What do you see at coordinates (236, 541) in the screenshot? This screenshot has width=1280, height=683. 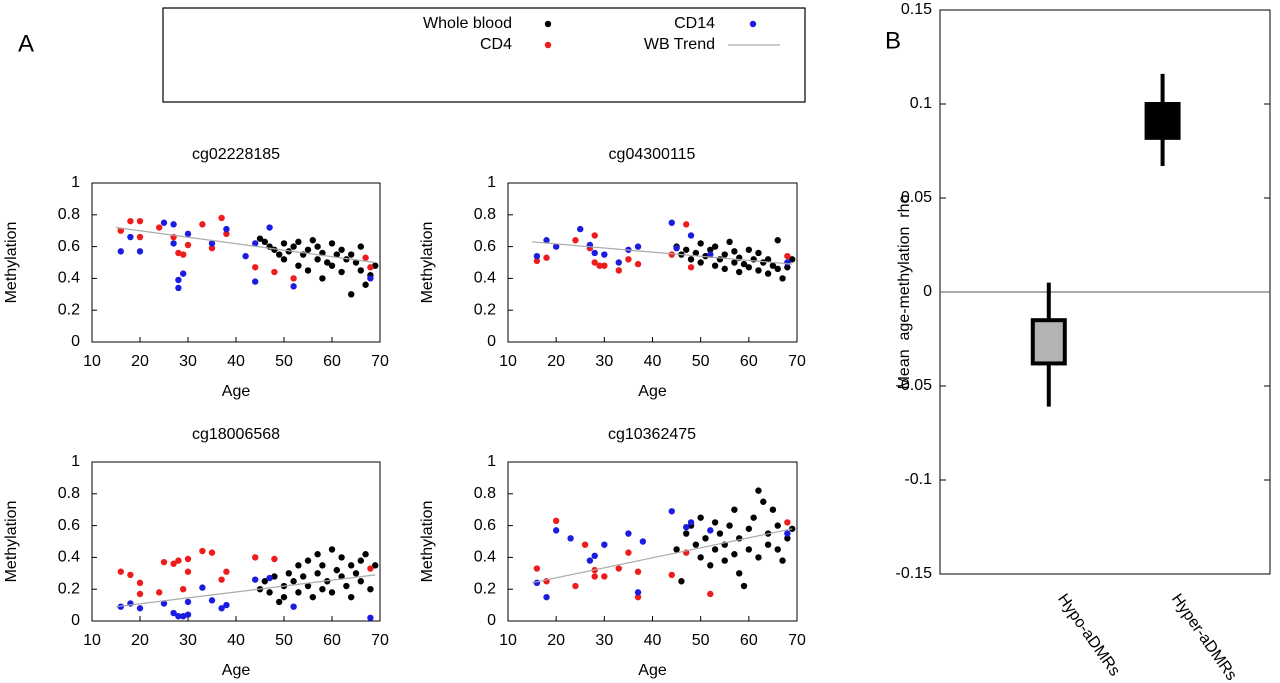 I see `plot-frame` at bounding box center [236, 541].